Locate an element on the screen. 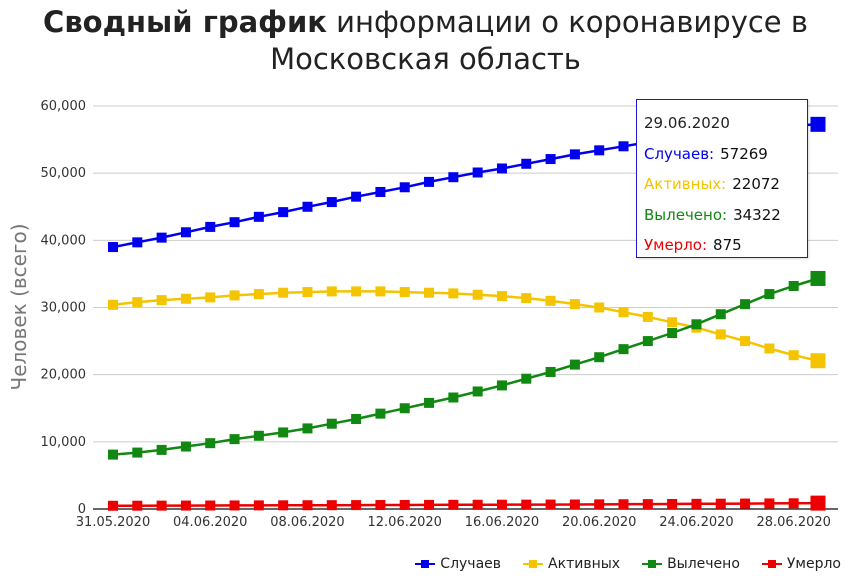 The width and height of the screenshot is (851, 579). tooltip-row-recovered: Вылечено: 34322 is located at coordinates (712, 214).